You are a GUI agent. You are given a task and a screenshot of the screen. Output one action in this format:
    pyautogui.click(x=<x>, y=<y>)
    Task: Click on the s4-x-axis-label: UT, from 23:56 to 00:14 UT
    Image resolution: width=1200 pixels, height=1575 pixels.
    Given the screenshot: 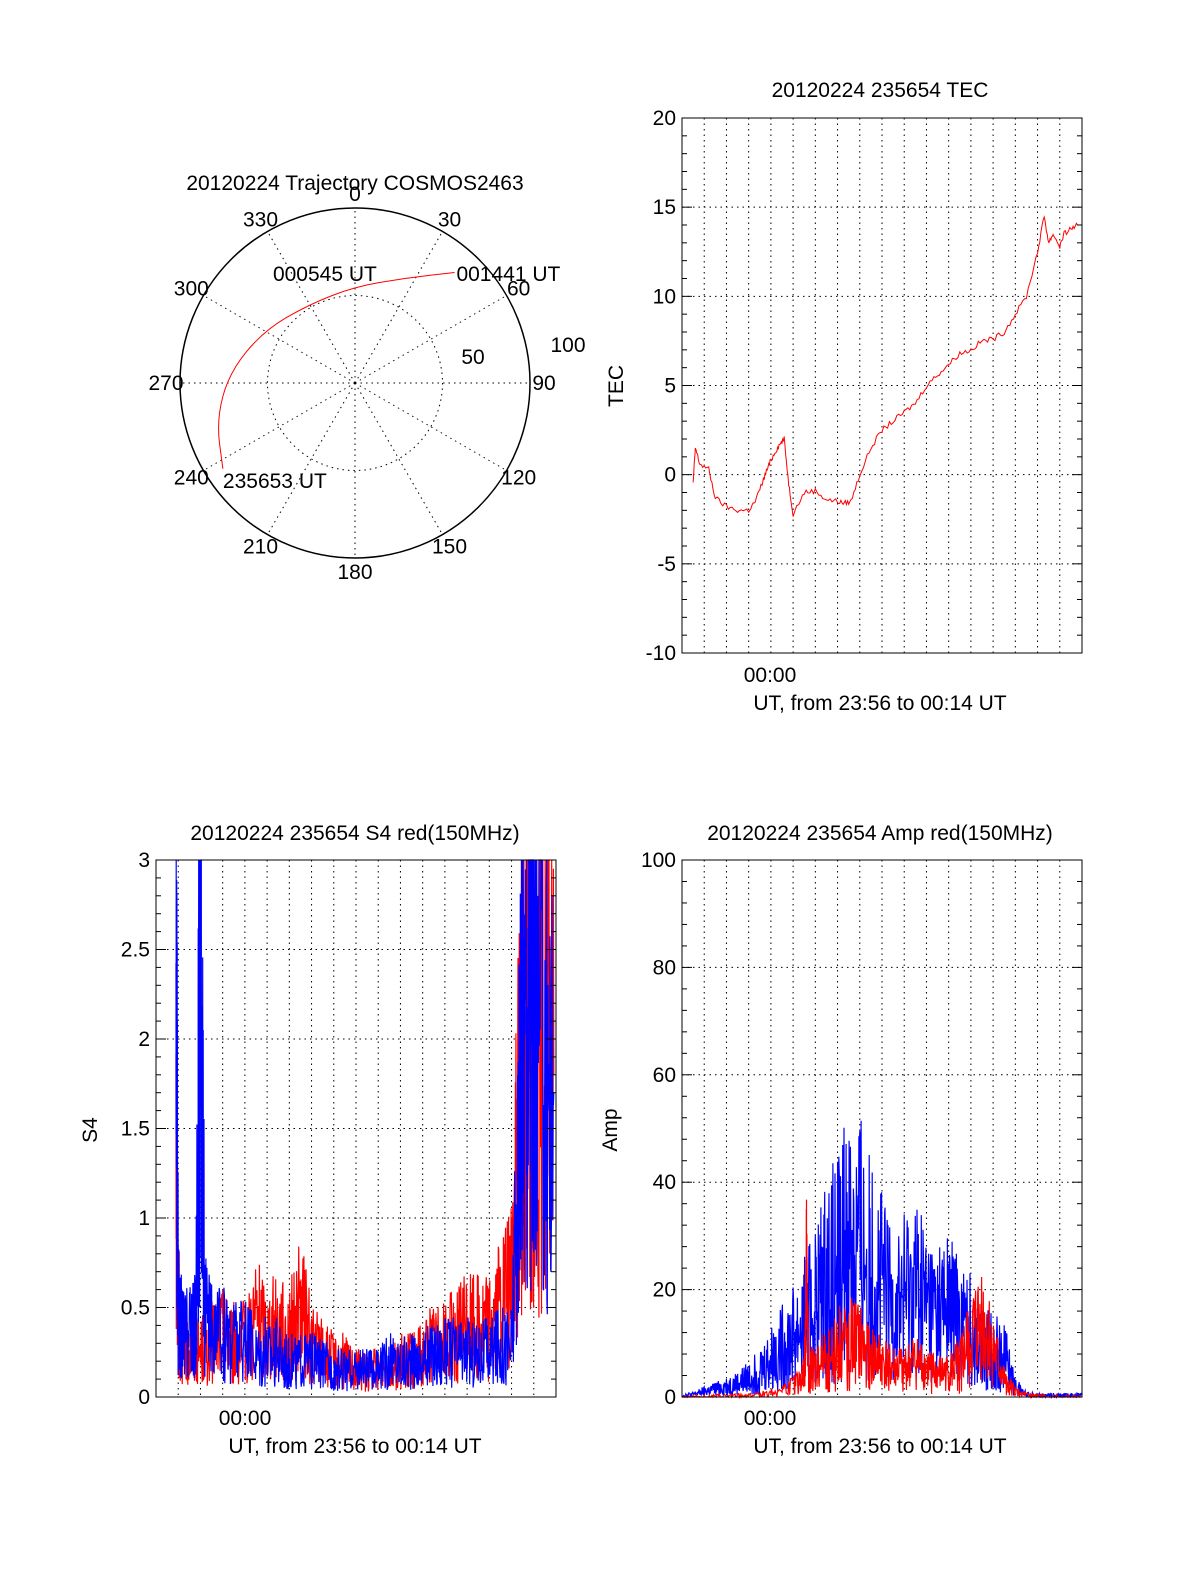 What is the action you would take?
    pyautogui.click(x=354, y=1446)
    